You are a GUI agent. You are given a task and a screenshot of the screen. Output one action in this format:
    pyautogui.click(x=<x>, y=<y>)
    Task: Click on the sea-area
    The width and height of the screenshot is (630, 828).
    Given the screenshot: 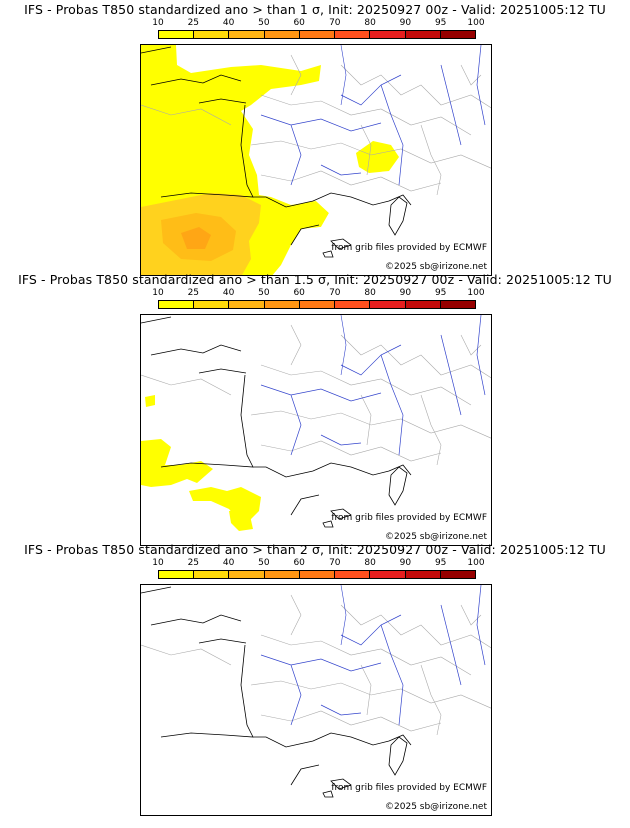 What is the action you would take?
    pyautogui.click(x=346, y=235)
    